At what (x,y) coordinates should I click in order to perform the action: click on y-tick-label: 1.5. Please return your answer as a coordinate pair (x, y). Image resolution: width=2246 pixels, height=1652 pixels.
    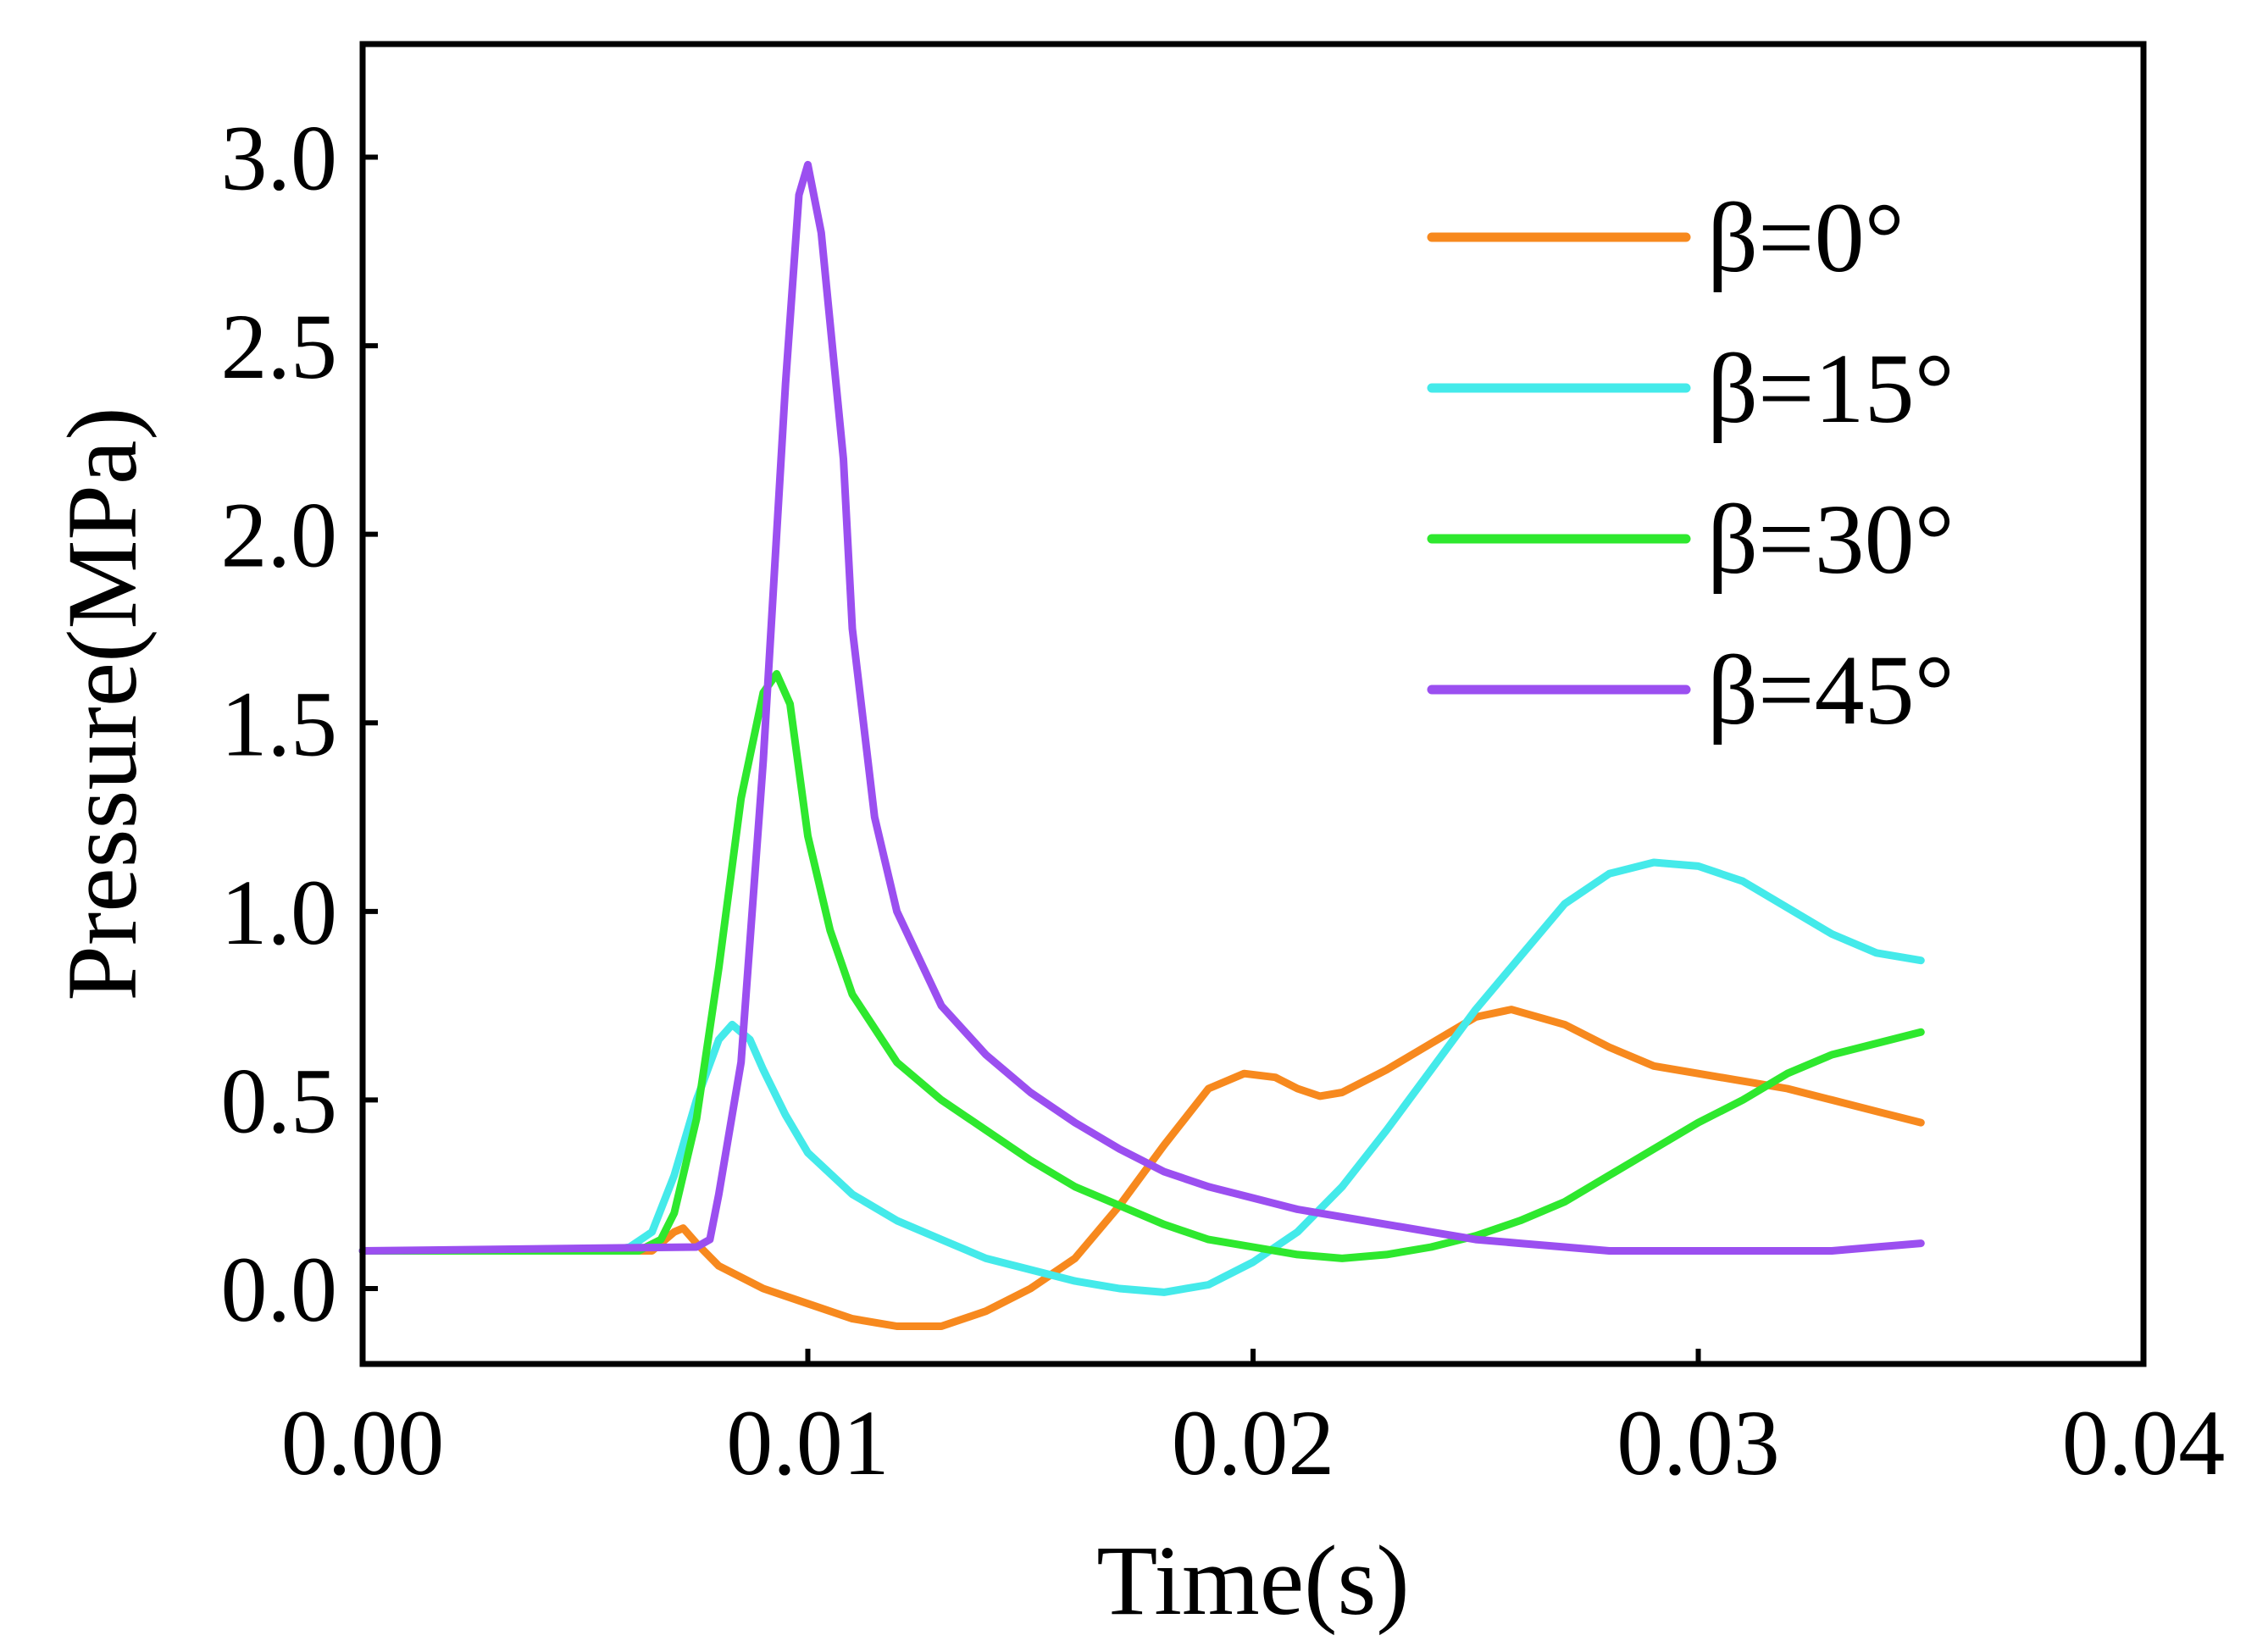
    Looking at the image, I should click on (279, 723).